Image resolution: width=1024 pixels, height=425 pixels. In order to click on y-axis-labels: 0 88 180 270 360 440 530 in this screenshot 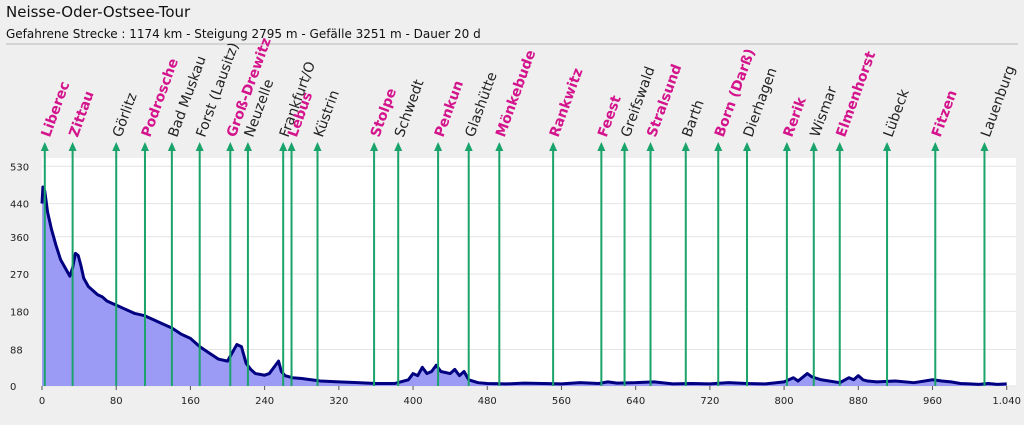, I will do `click(19, 277)`.